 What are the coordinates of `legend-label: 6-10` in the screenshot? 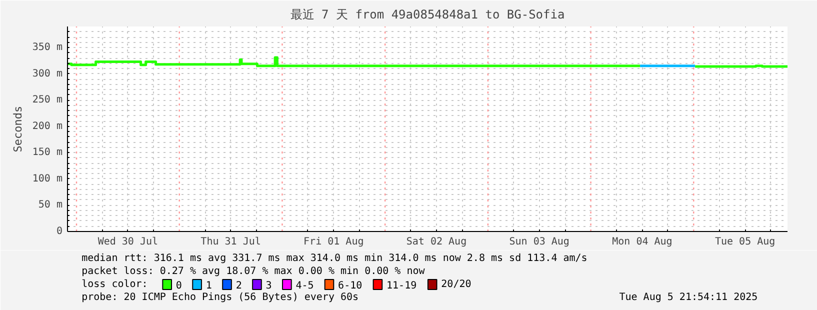 It's located at (350, 286).